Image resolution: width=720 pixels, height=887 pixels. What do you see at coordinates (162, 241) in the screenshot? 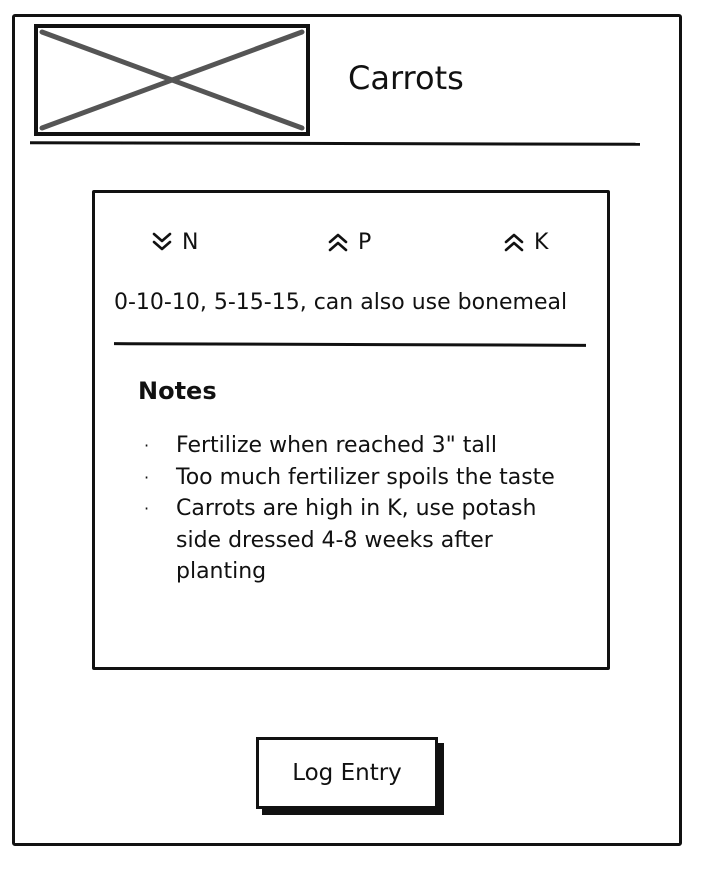
I see `double-chevron-down-icon` at bounding box center [162, 241].